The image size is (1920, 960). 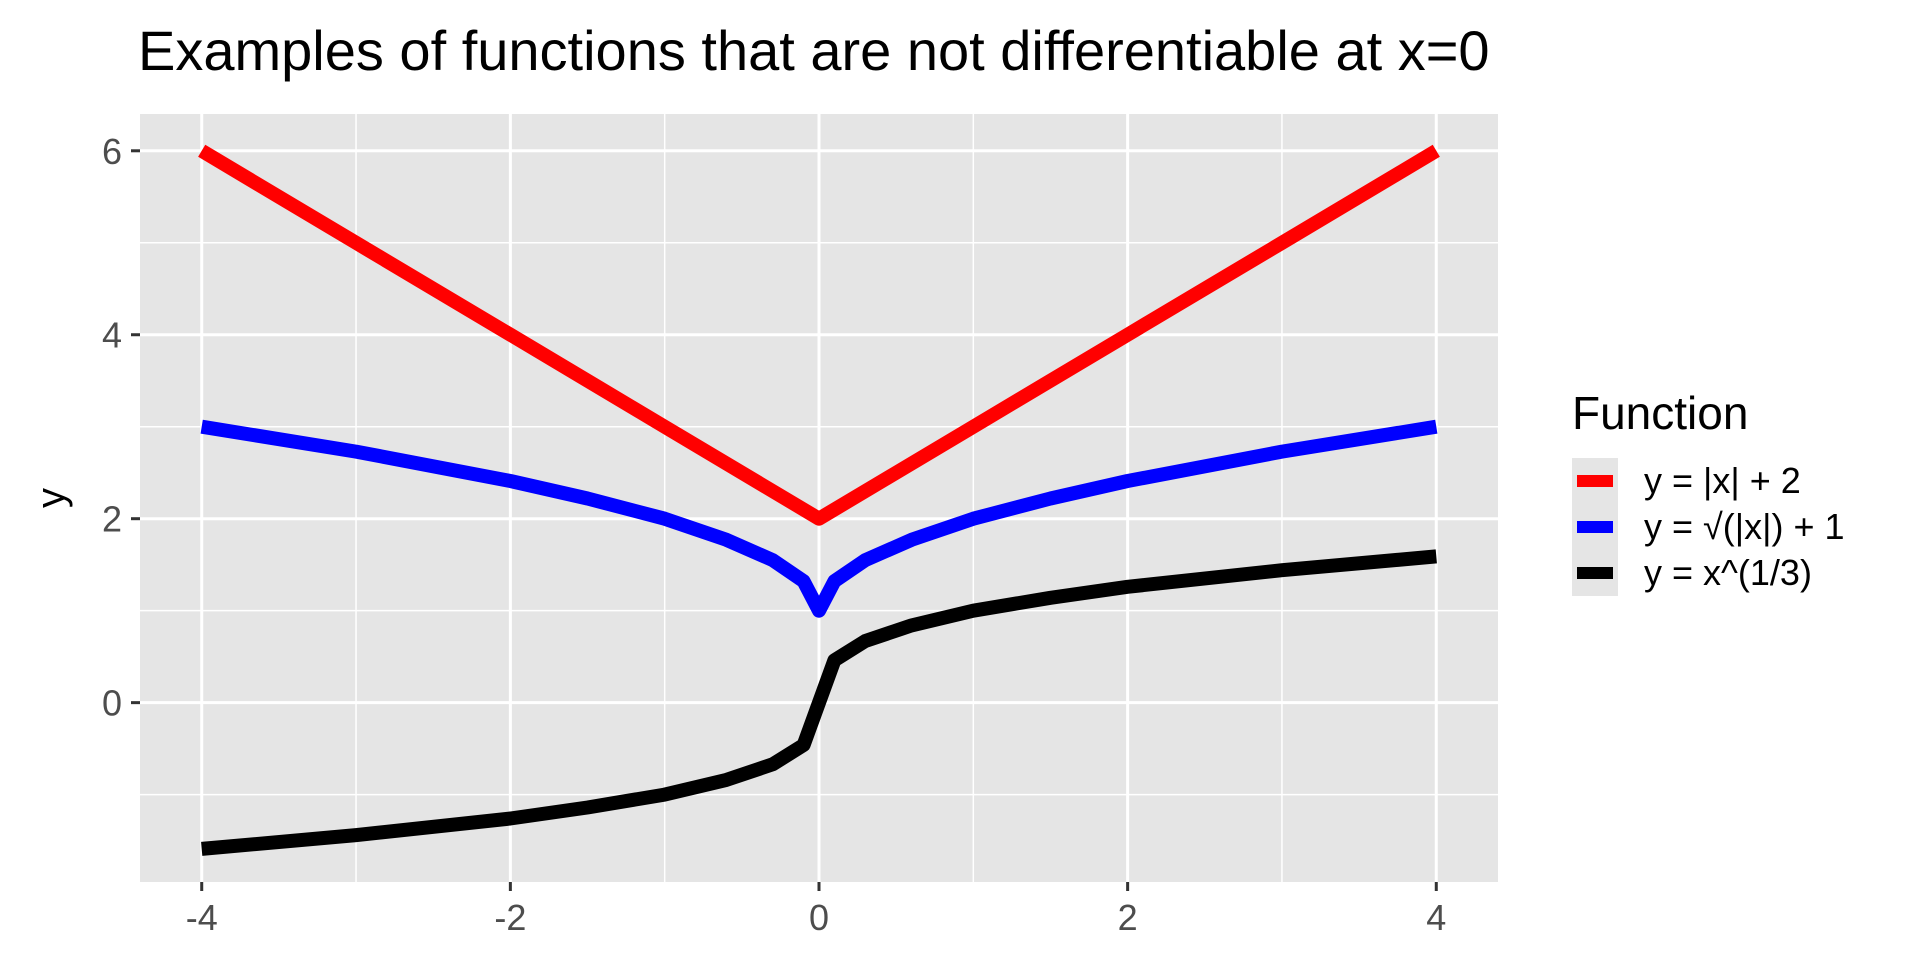 I want to click on legend-item: y = √(|x|) + 1, so click(x=1708, y=527).